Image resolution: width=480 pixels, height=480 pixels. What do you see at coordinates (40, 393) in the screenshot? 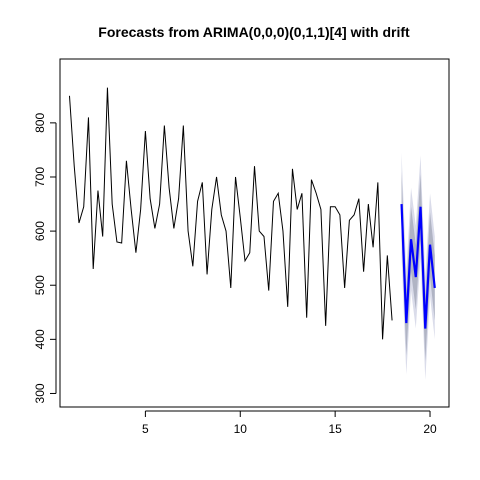
I see `y-tick-label: 300` at bounding box center [40, 393].